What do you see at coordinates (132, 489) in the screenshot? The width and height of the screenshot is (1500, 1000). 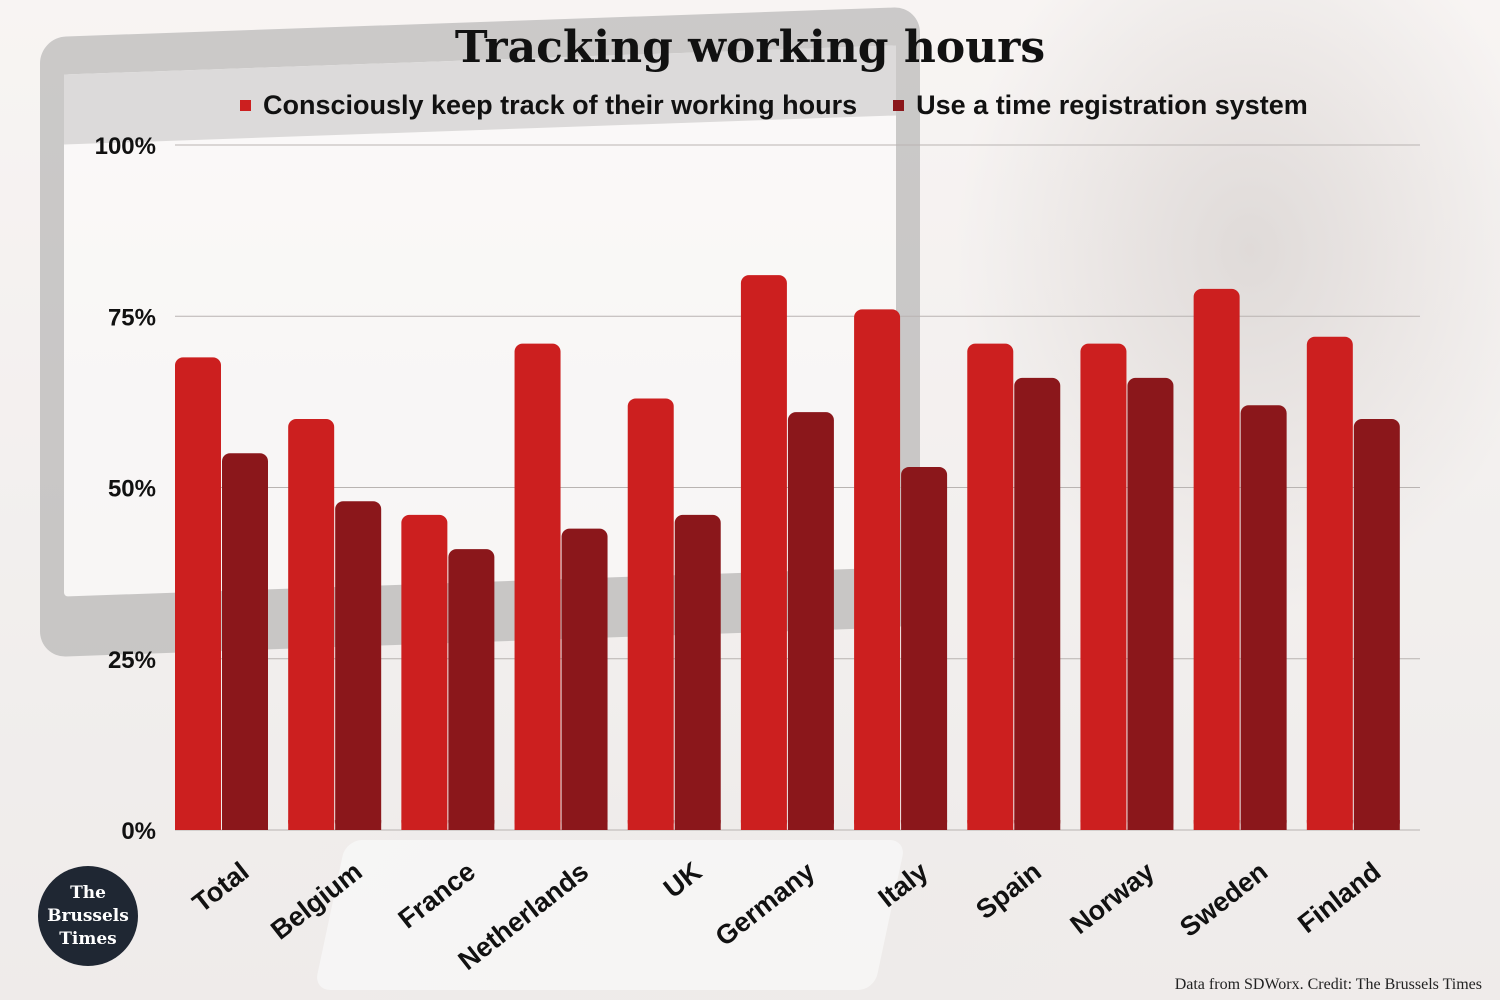 I see `y-tick-label: 50%` at bounding box center [132, 489].